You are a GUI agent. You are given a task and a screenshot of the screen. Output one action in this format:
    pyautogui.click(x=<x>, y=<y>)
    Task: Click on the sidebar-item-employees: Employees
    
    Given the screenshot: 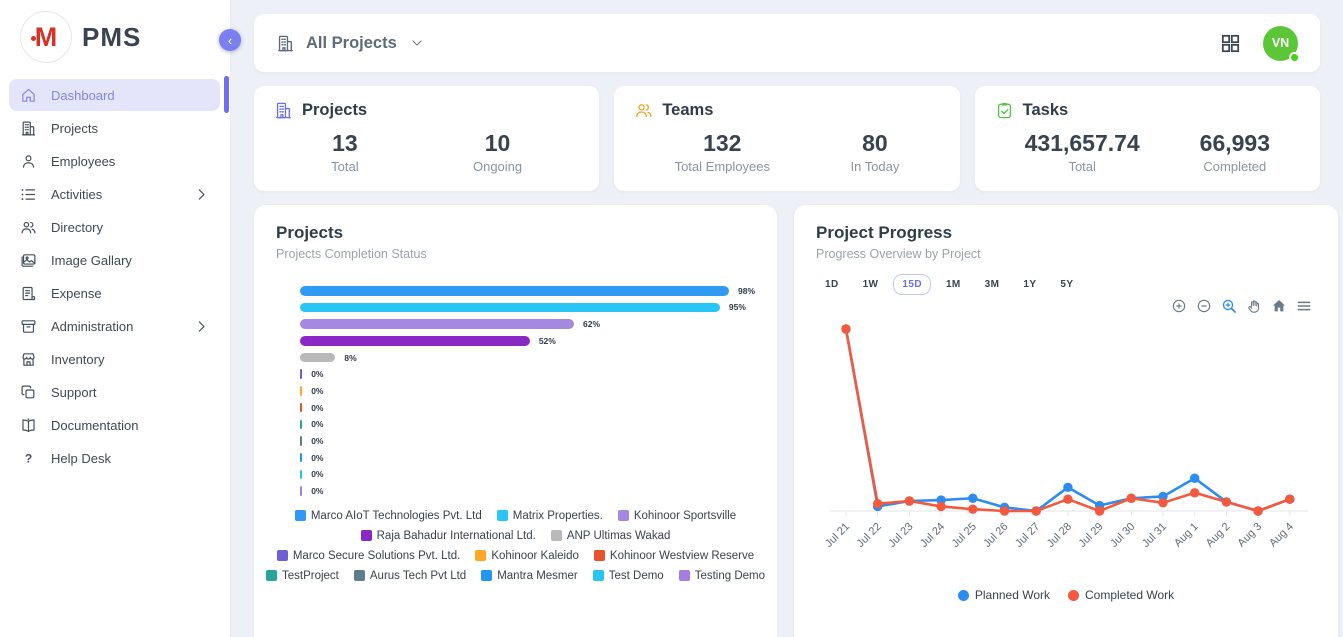 What is the action you would take?
    pyautogui.click(x=114, y=161)
    